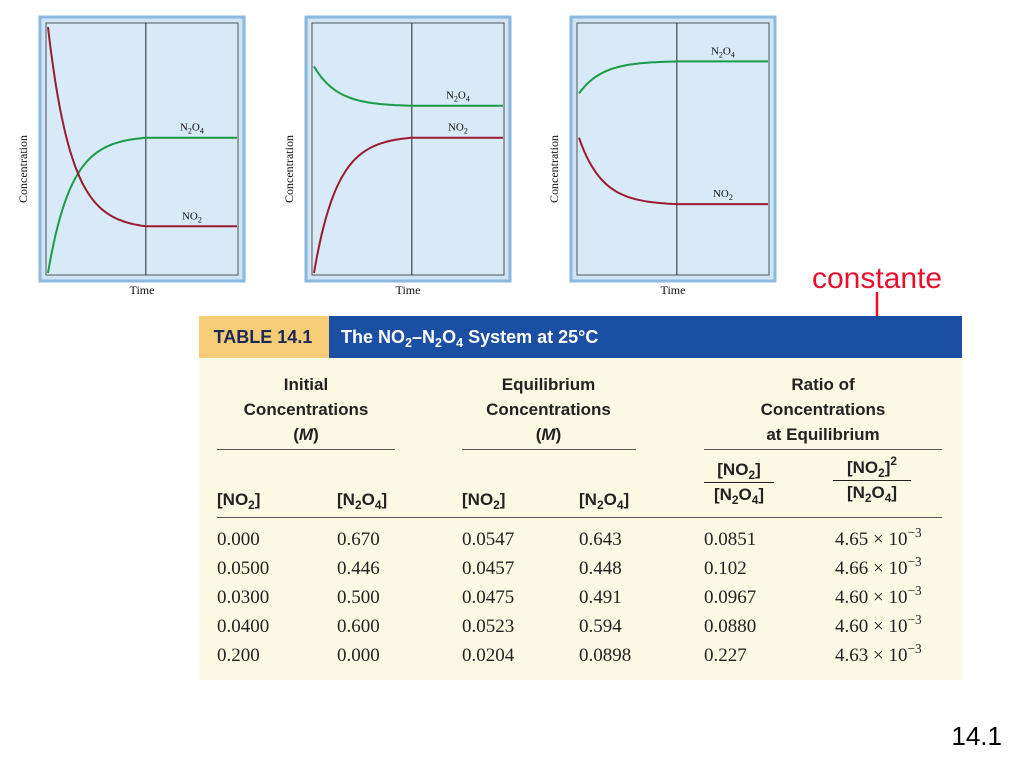 The image size is (1024, 768). I want to click on table-cell-i-no2: 0.0500, so click(243, 568).